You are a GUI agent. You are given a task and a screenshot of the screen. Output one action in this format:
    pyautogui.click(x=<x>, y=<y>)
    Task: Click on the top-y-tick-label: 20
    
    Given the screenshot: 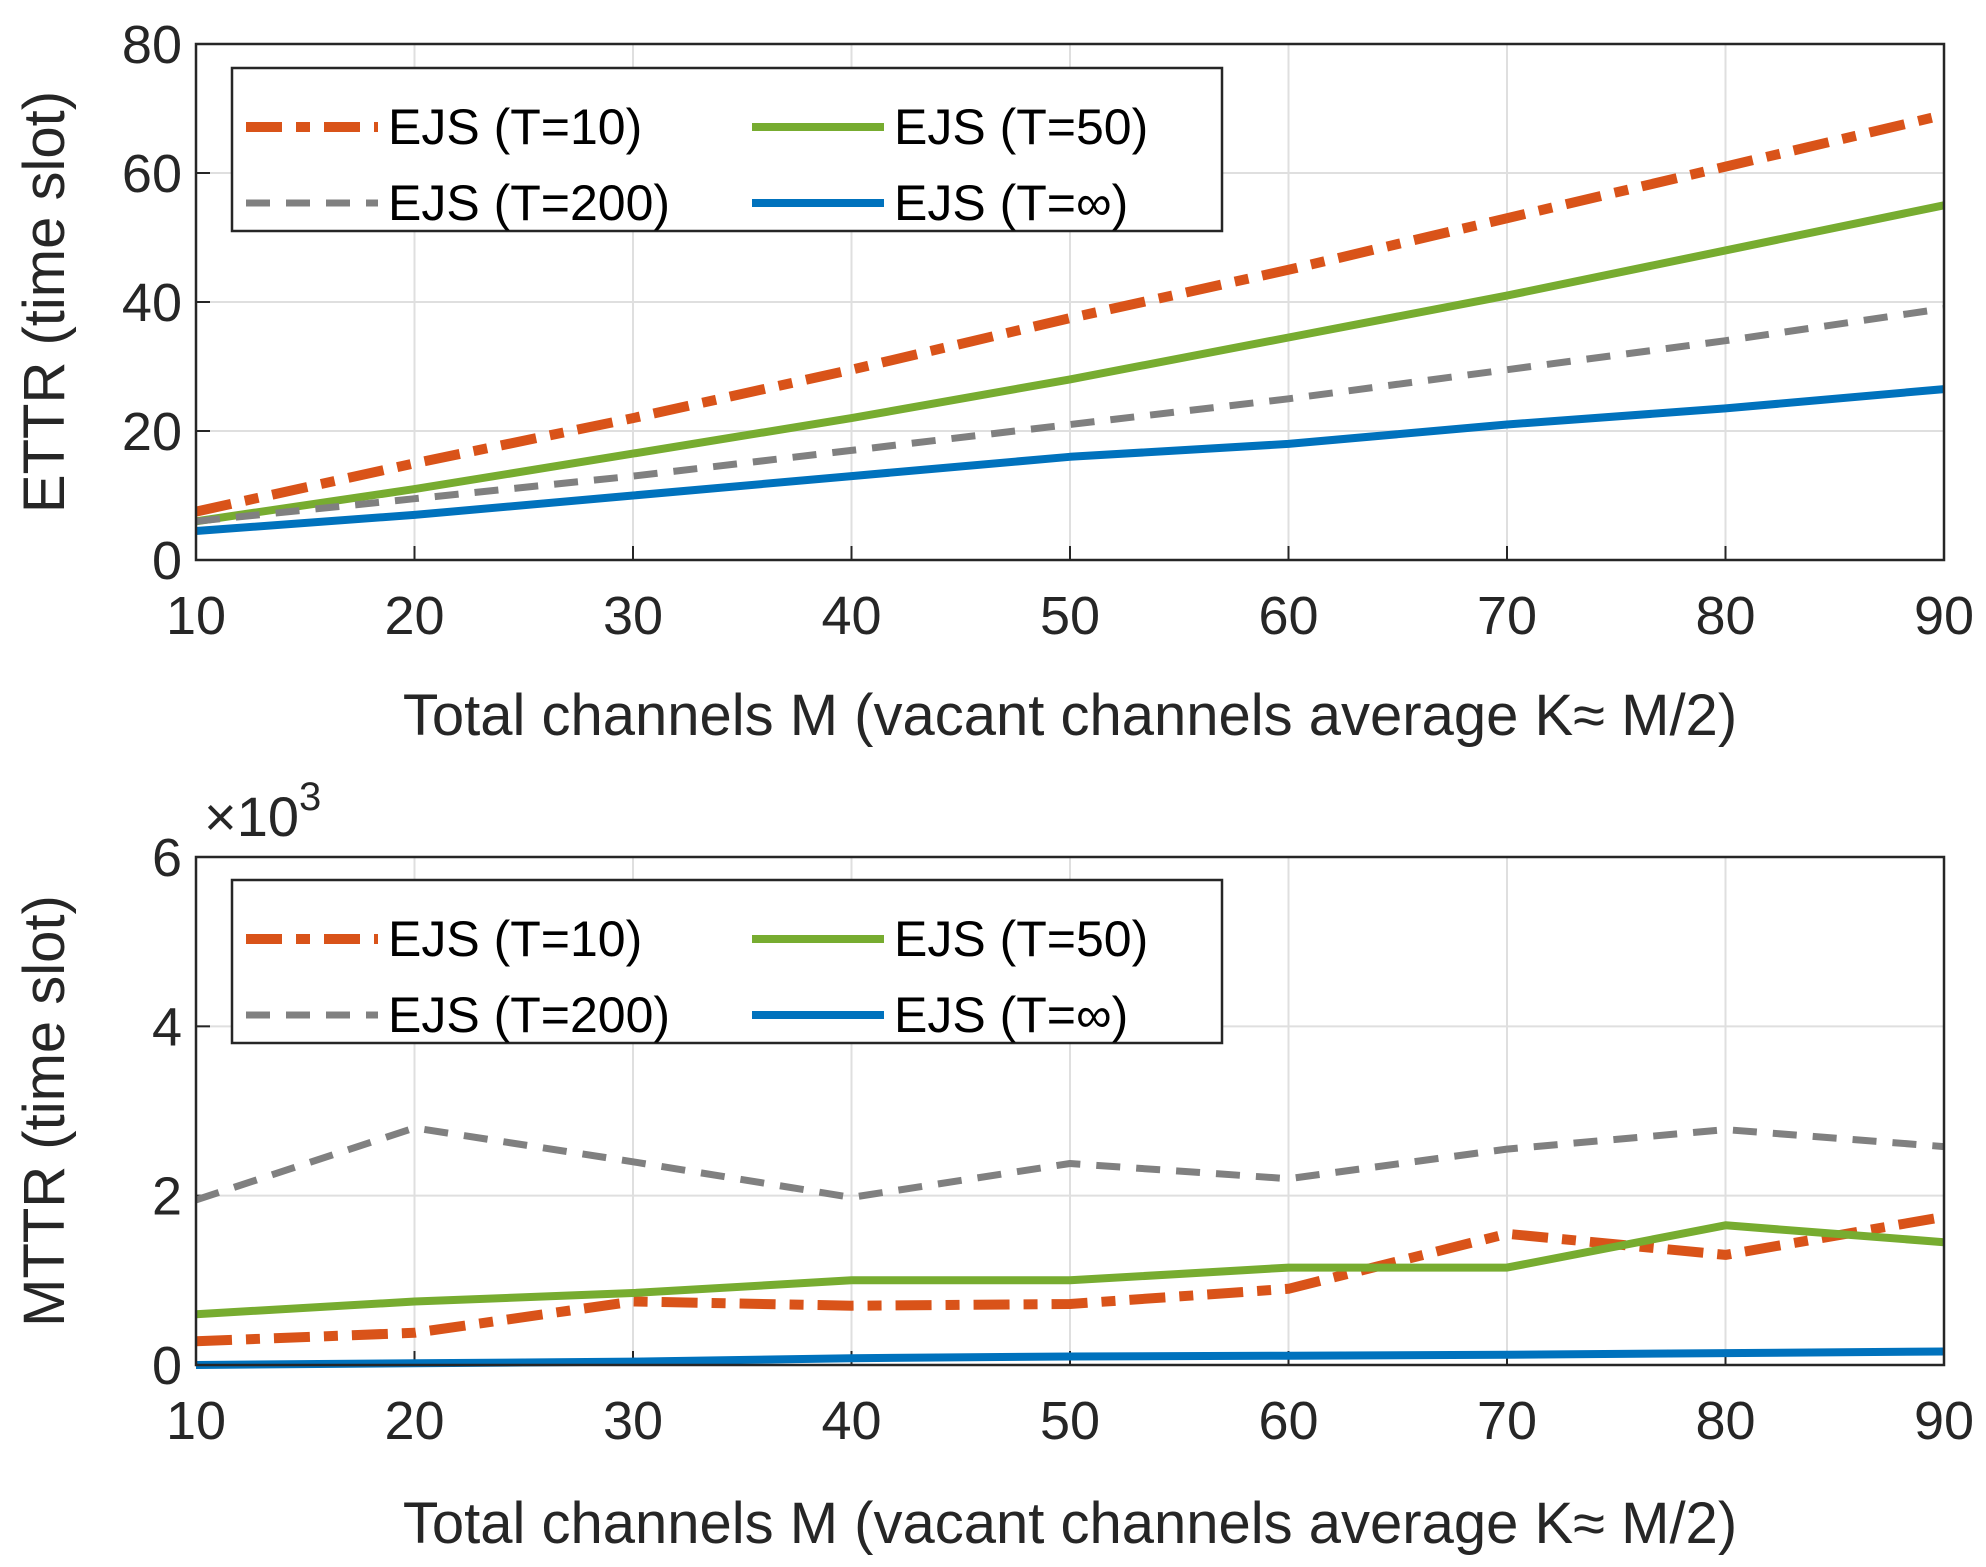 What is the action you would take?
    pyautogui.click(x=152, y=432)
    